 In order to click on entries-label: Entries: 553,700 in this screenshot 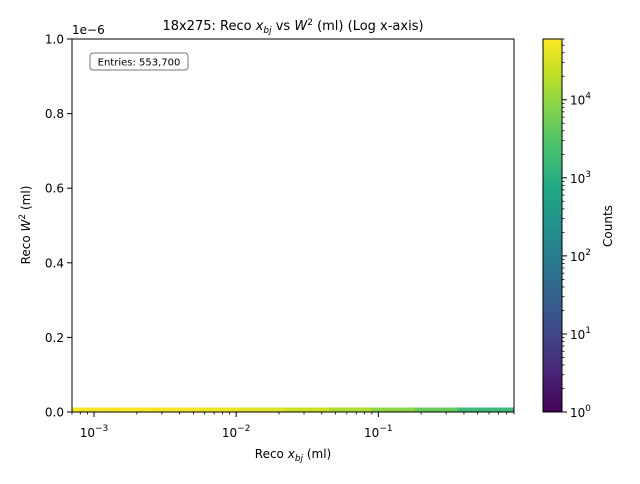, I will do `click(139, 63)`.